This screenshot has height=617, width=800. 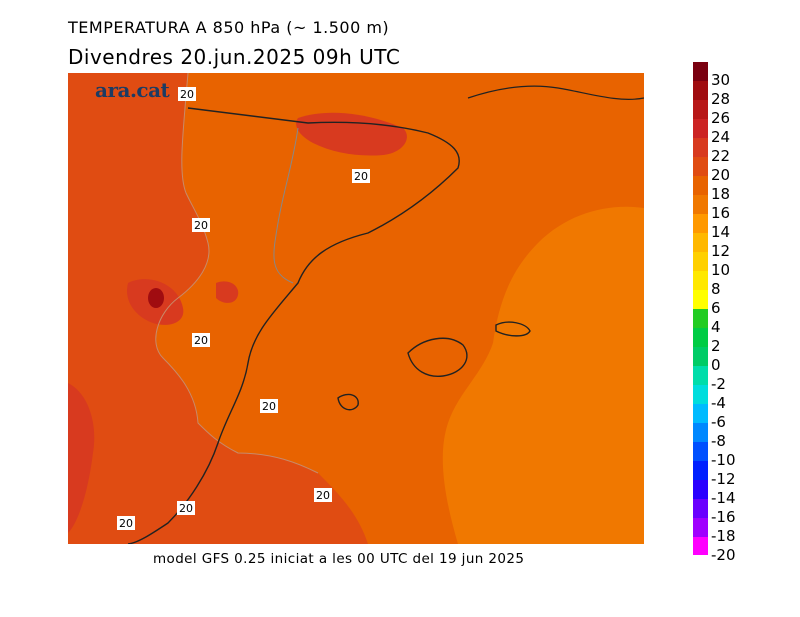 What do you see at coordinates (723, 497) in the screenshot?
I see `legend-tick-label: -14` at bounding box center [723, 497].